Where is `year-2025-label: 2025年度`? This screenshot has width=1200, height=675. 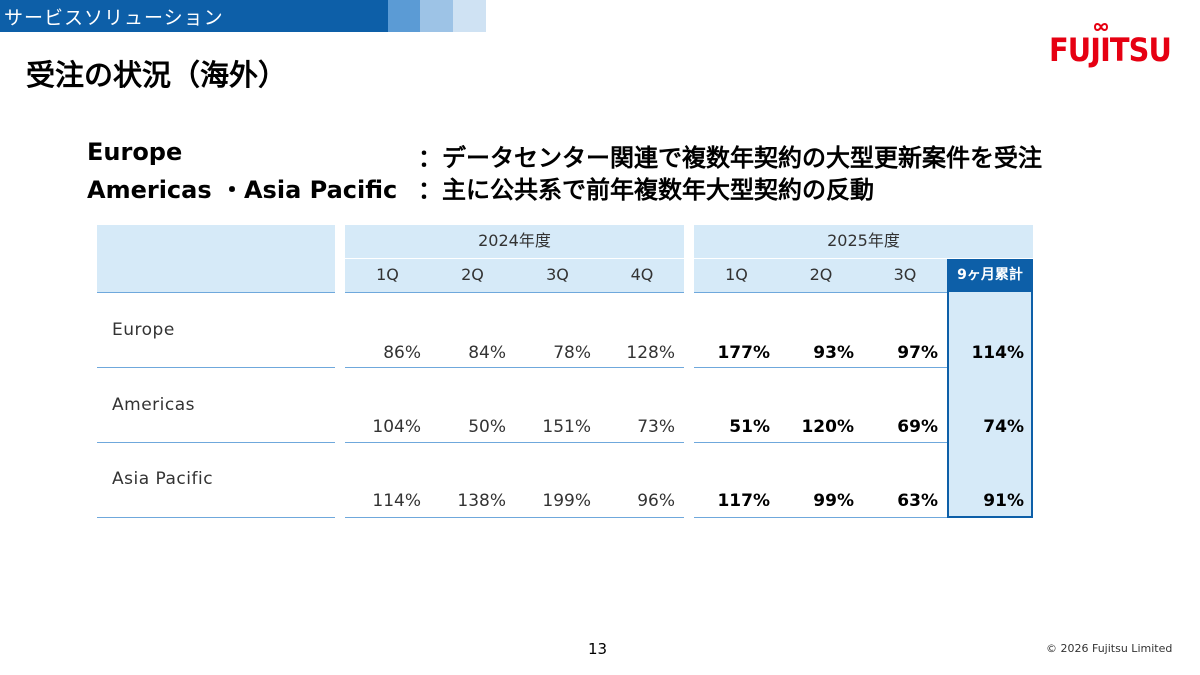 year-2025-label: 2025年度 is located at coordinates (863, 240).